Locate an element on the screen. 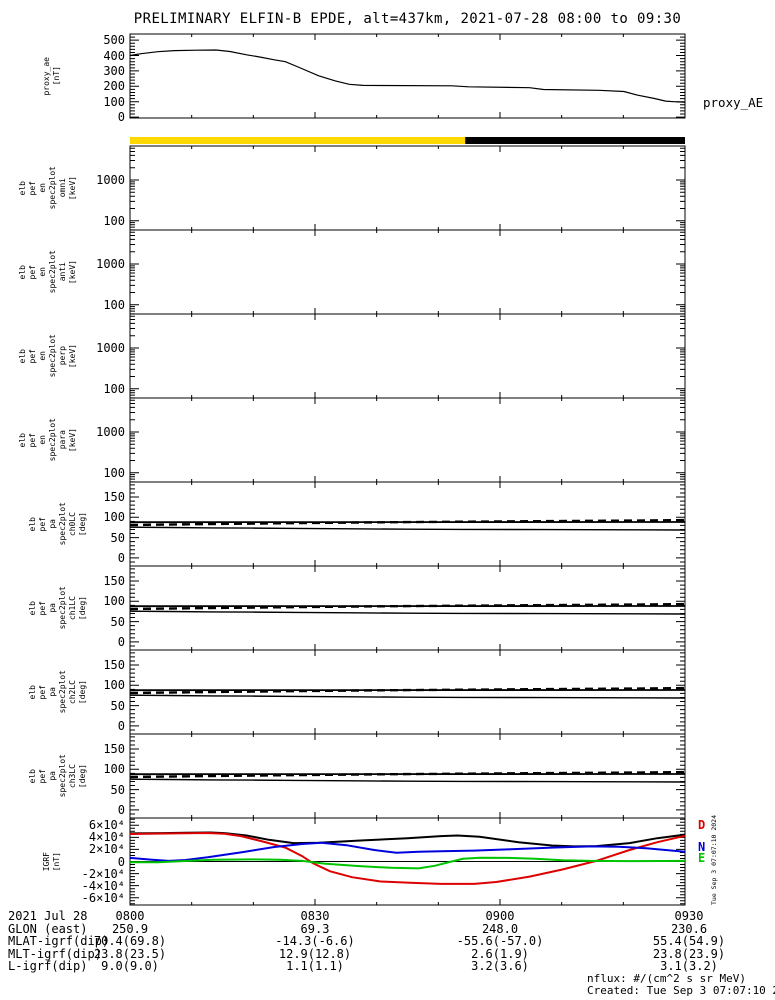  ticks-elb_pef_en_spec2plot_para is located at coordinates (407, 440).